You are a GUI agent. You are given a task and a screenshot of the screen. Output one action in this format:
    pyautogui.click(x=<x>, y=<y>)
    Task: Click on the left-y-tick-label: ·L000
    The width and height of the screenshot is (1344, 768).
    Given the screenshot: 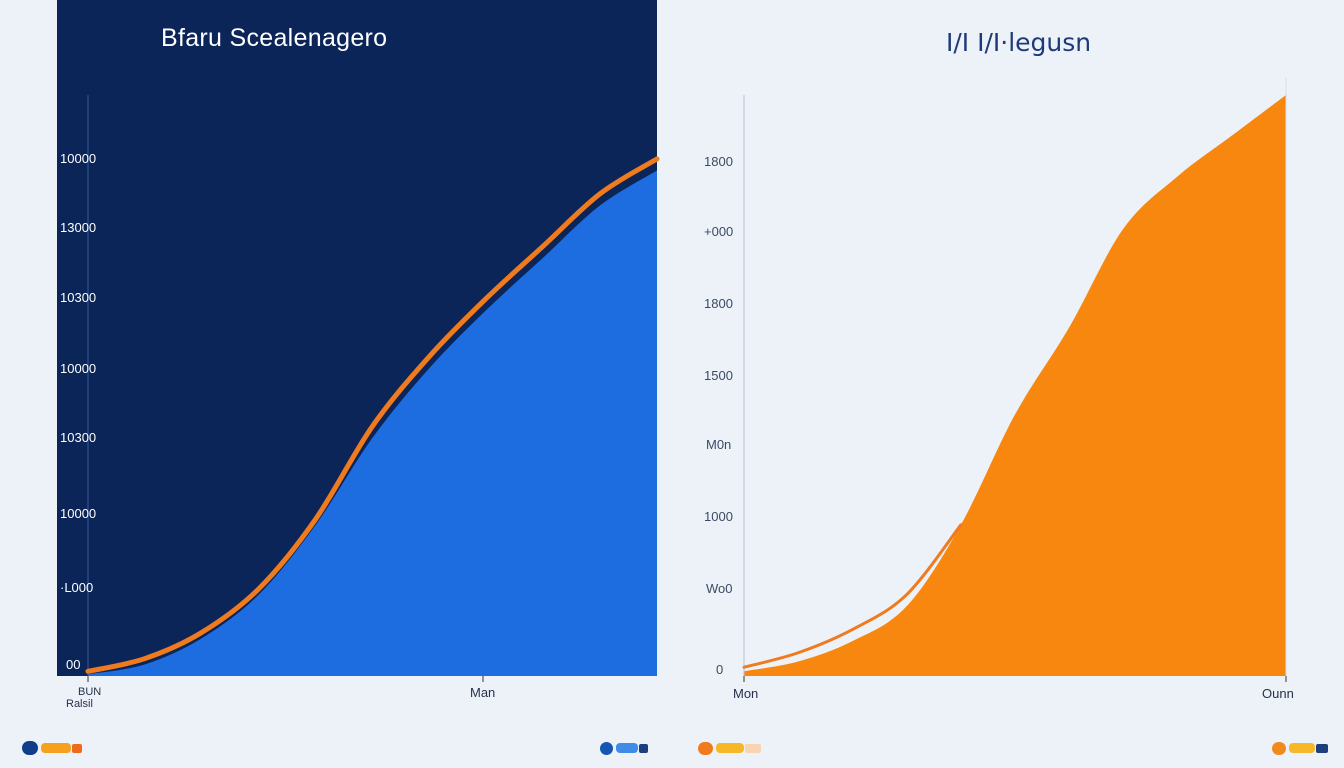 What is the action you would take?
    pyautogui.click(x=77, y=587)
    